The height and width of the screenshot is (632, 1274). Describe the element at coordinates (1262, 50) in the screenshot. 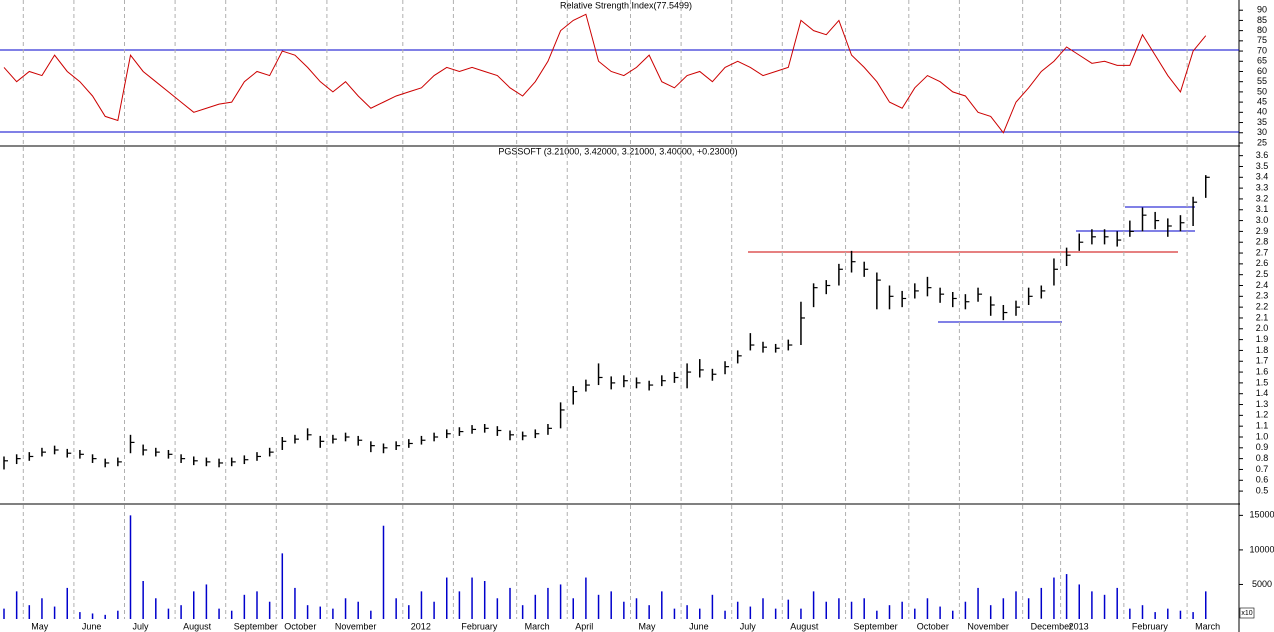

I see `y-tick-label: 70` at that location.